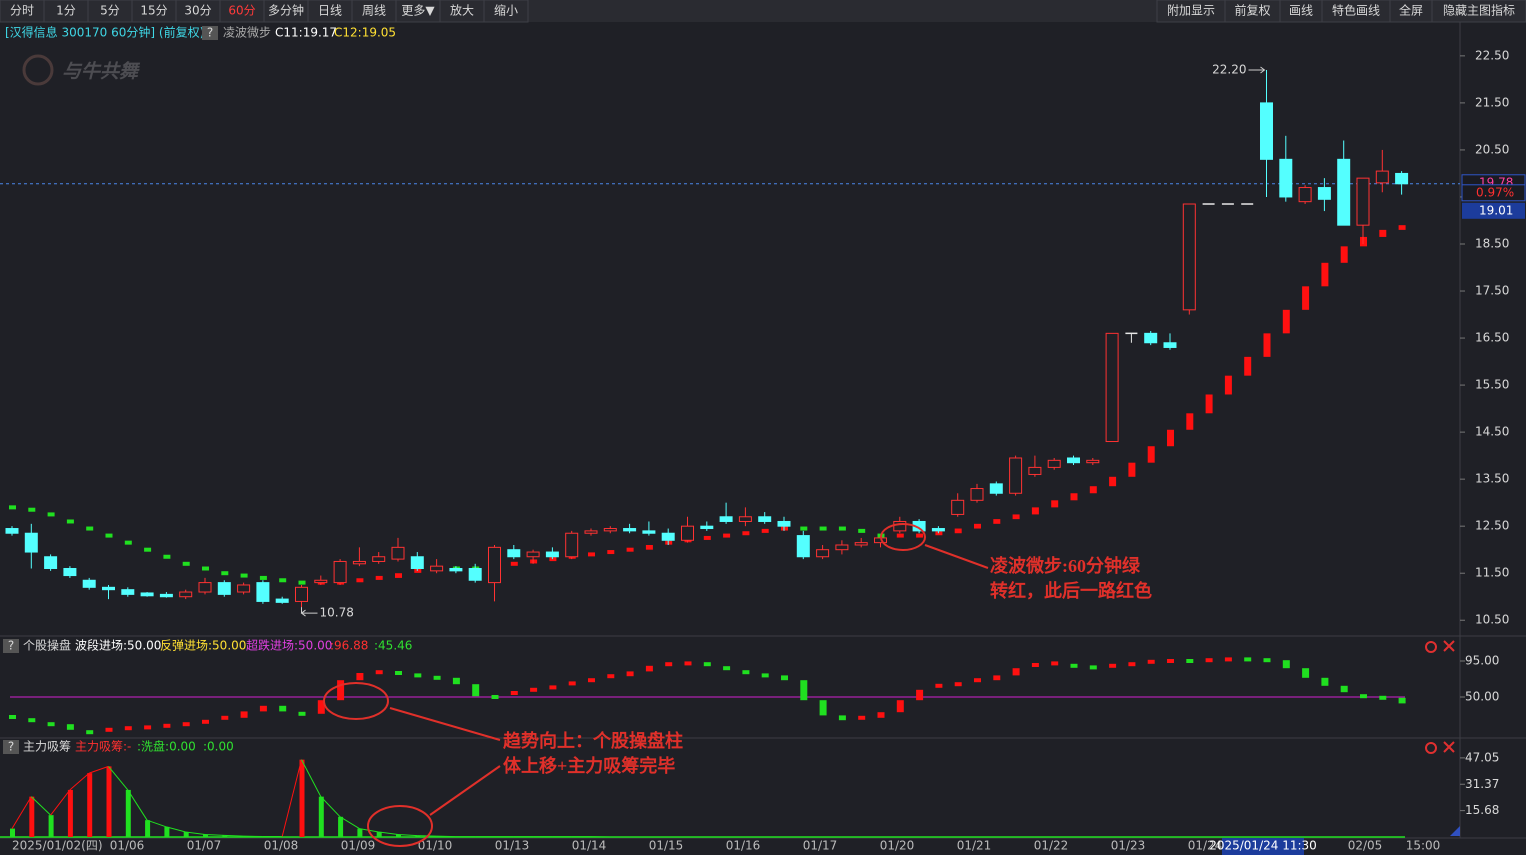  Describe the element at coordinates (197, 11) in the screenshot. I see `toolbar-label: 30分` at that location.